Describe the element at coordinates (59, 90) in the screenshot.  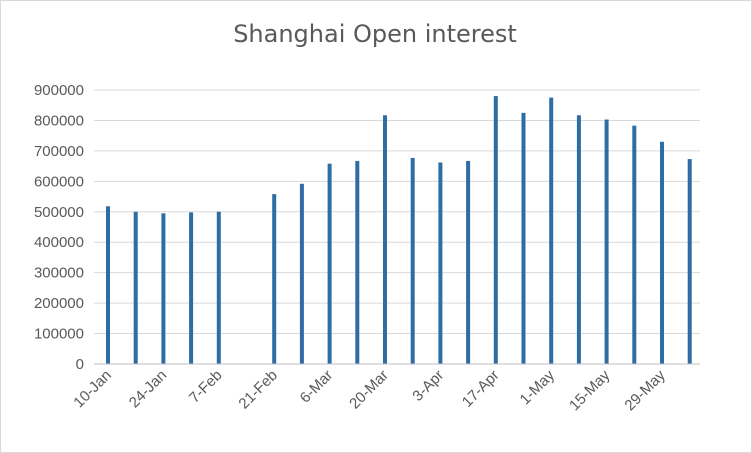
I see `y-tick-label: 900000` at that location.